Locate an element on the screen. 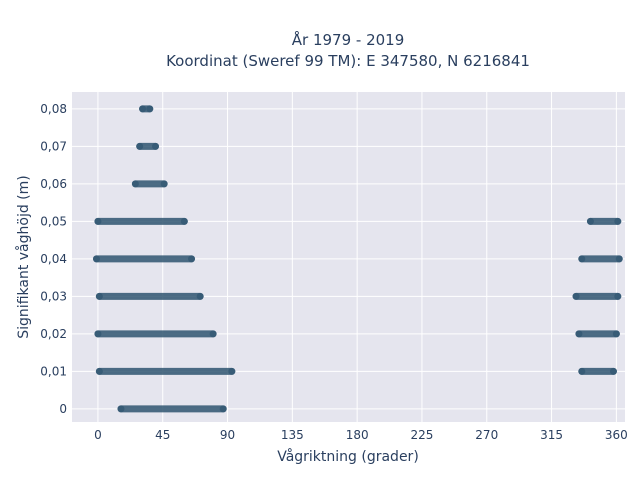 The image size is (640, 480). y-tick-label: 0 is located at coordinates (63, 409).